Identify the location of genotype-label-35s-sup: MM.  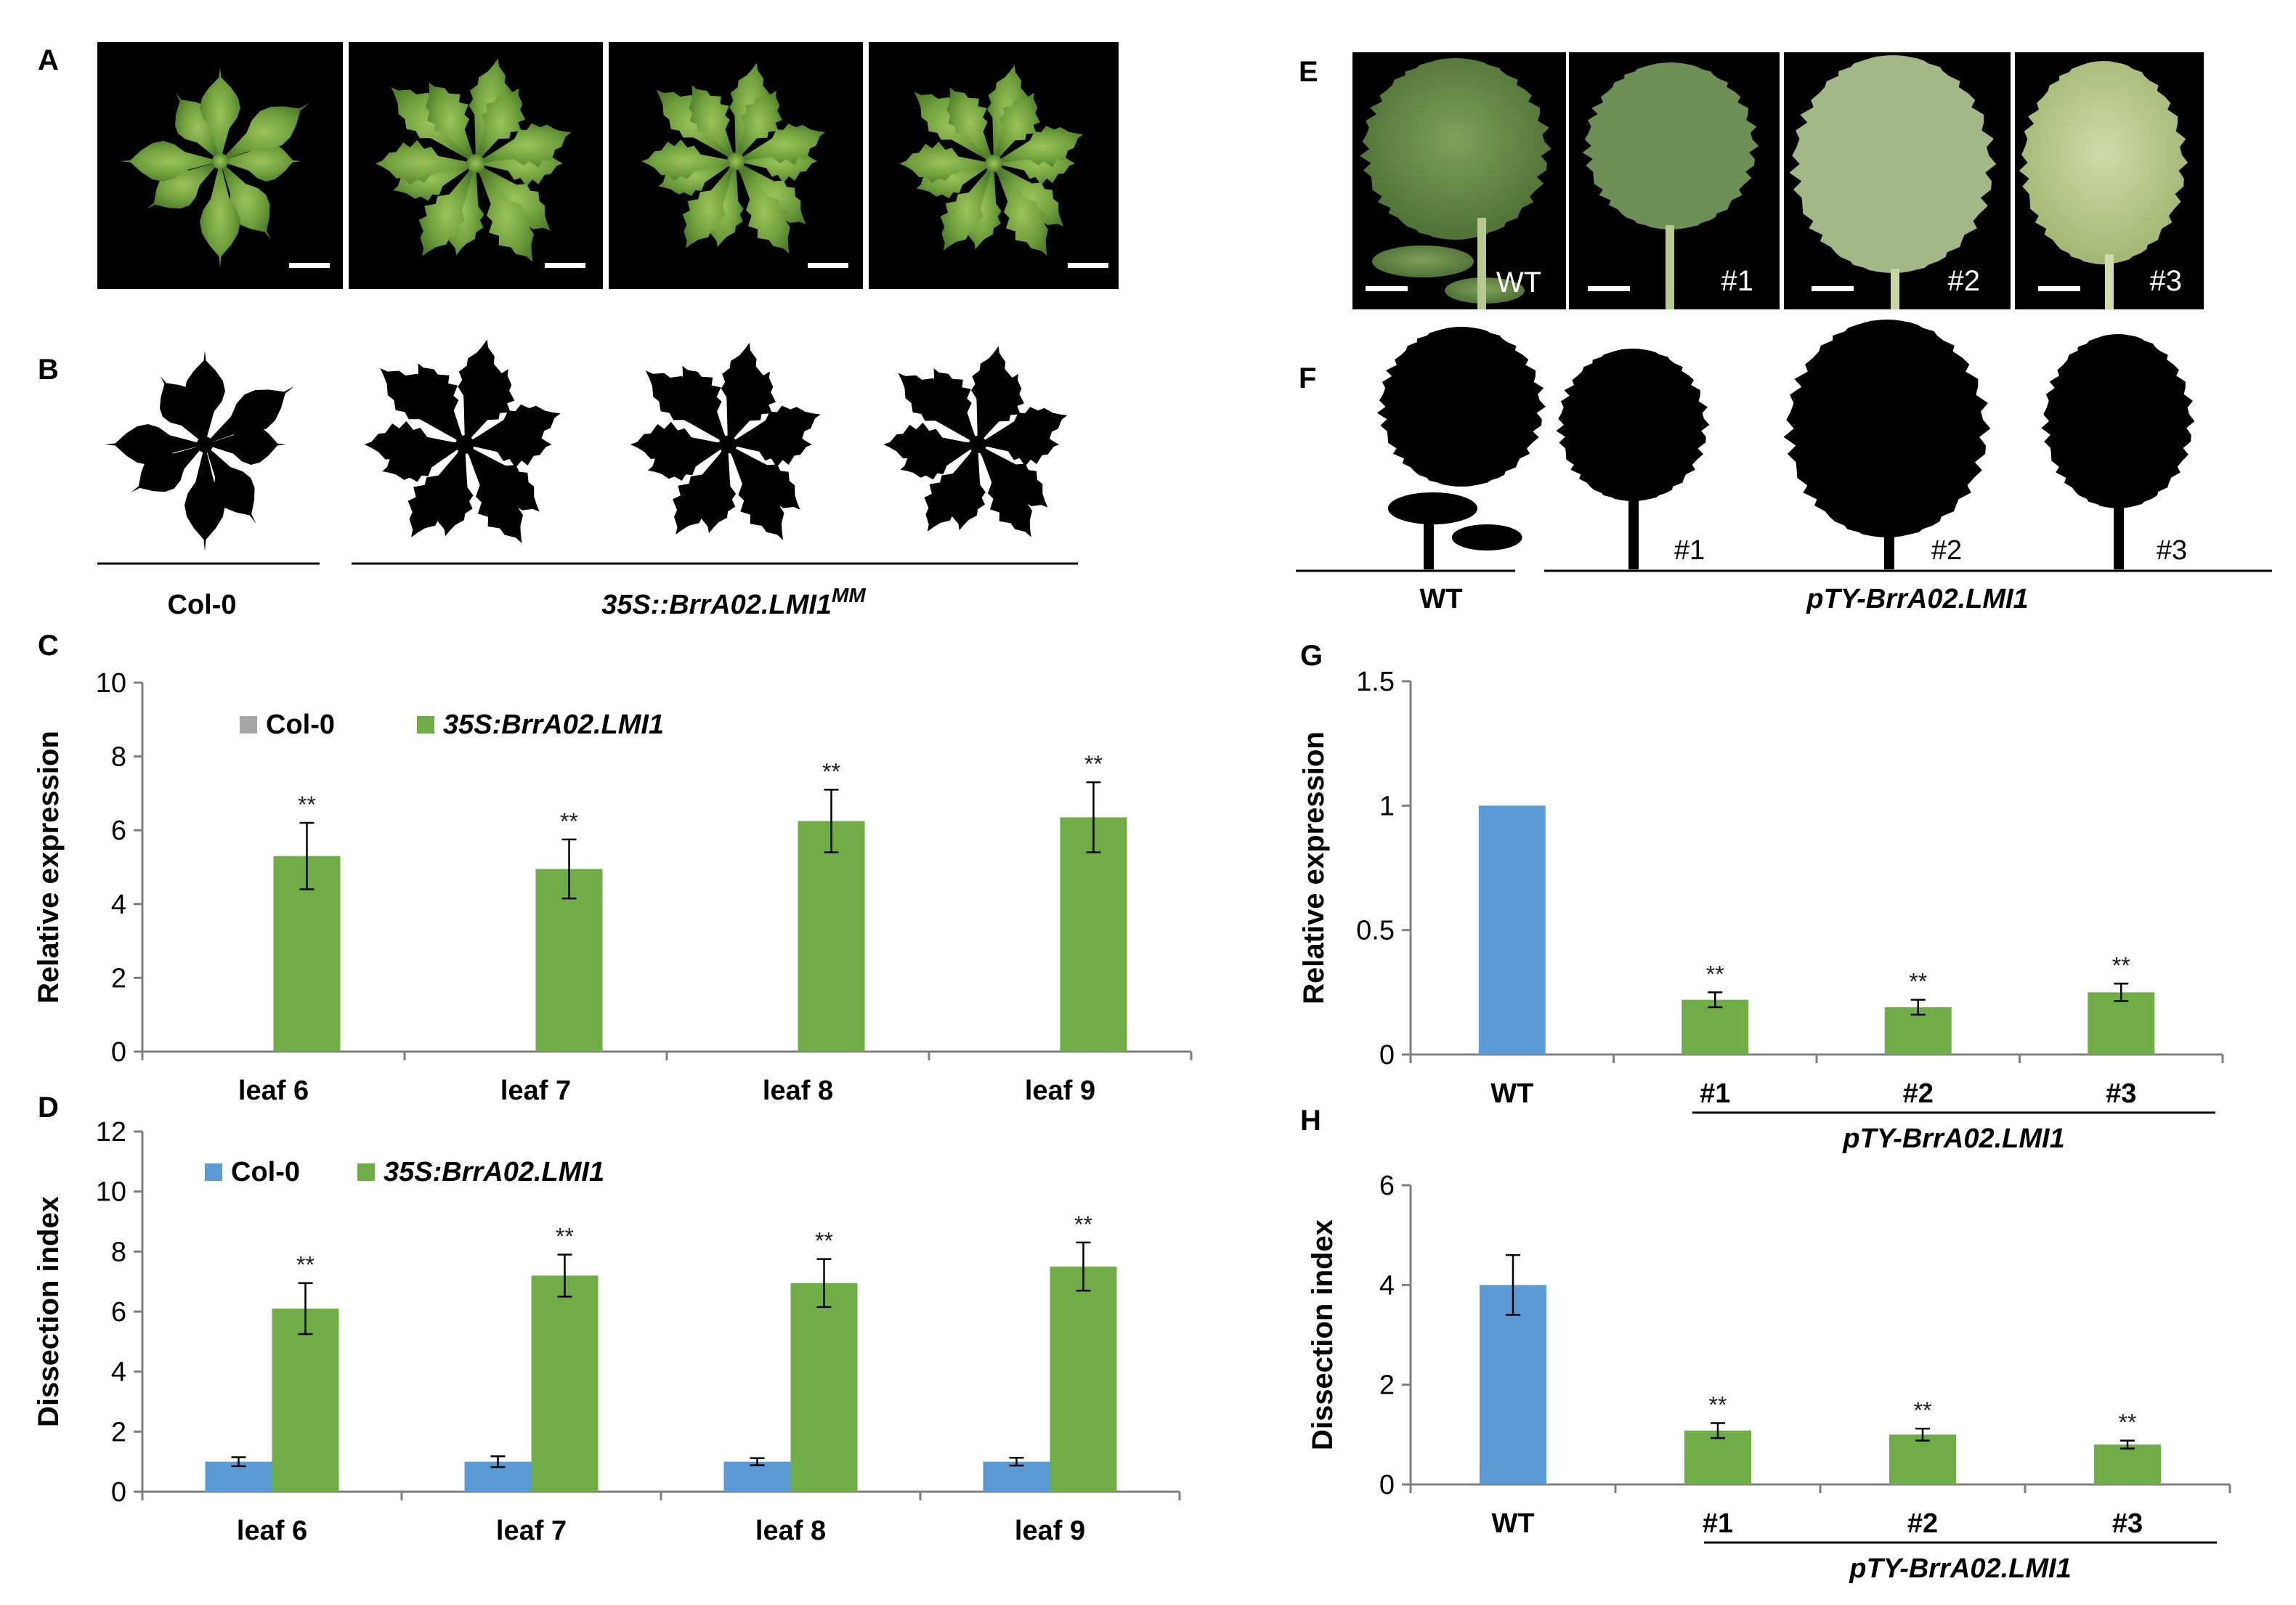
(849, 595).